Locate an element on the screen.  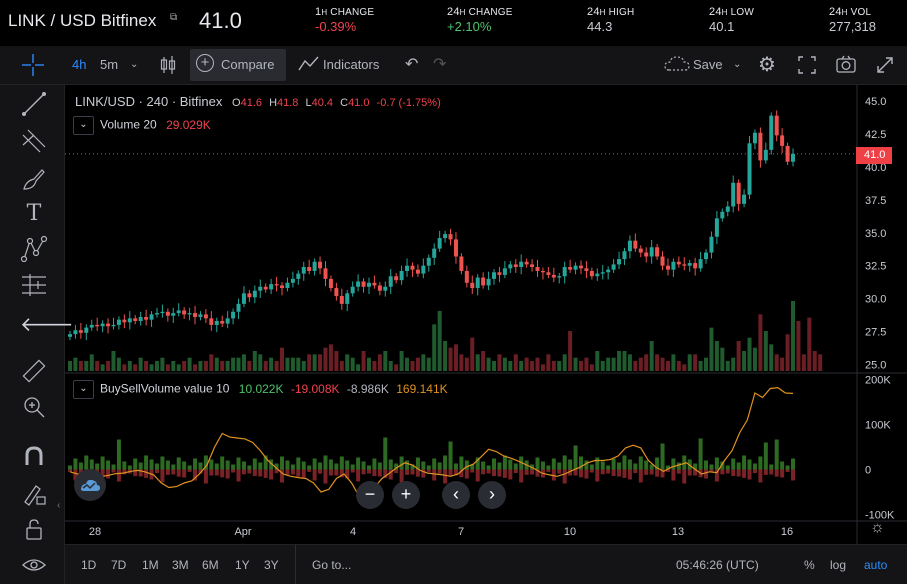
axis-settings-icon: ☼ is located at coordinates (877, 527).